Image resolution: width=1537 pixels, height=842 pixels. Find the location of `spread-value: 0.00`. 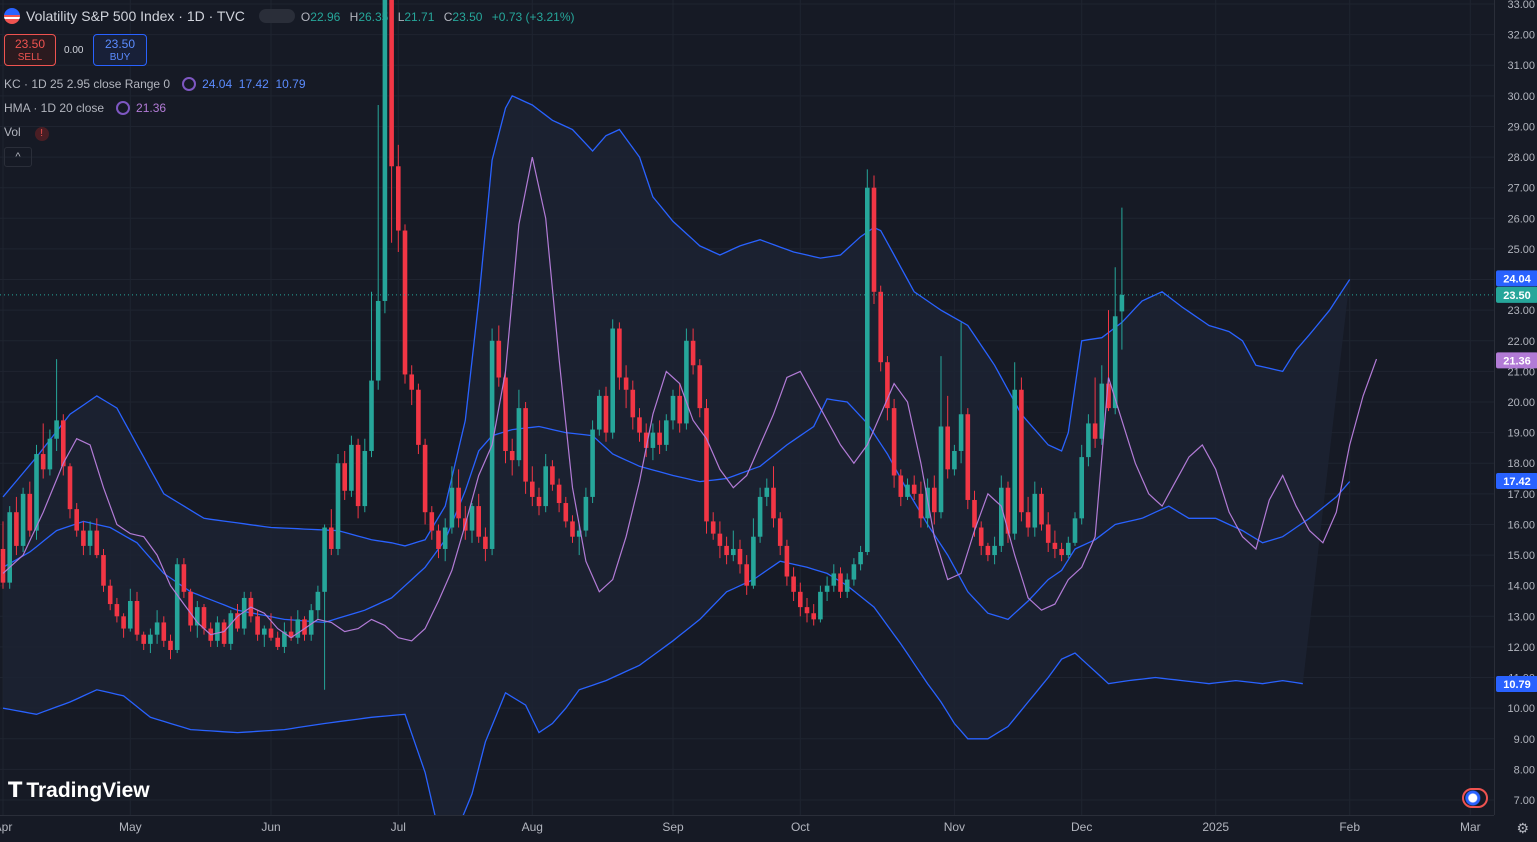

spread-value: 0.00 is located at coordinates (74, 50).